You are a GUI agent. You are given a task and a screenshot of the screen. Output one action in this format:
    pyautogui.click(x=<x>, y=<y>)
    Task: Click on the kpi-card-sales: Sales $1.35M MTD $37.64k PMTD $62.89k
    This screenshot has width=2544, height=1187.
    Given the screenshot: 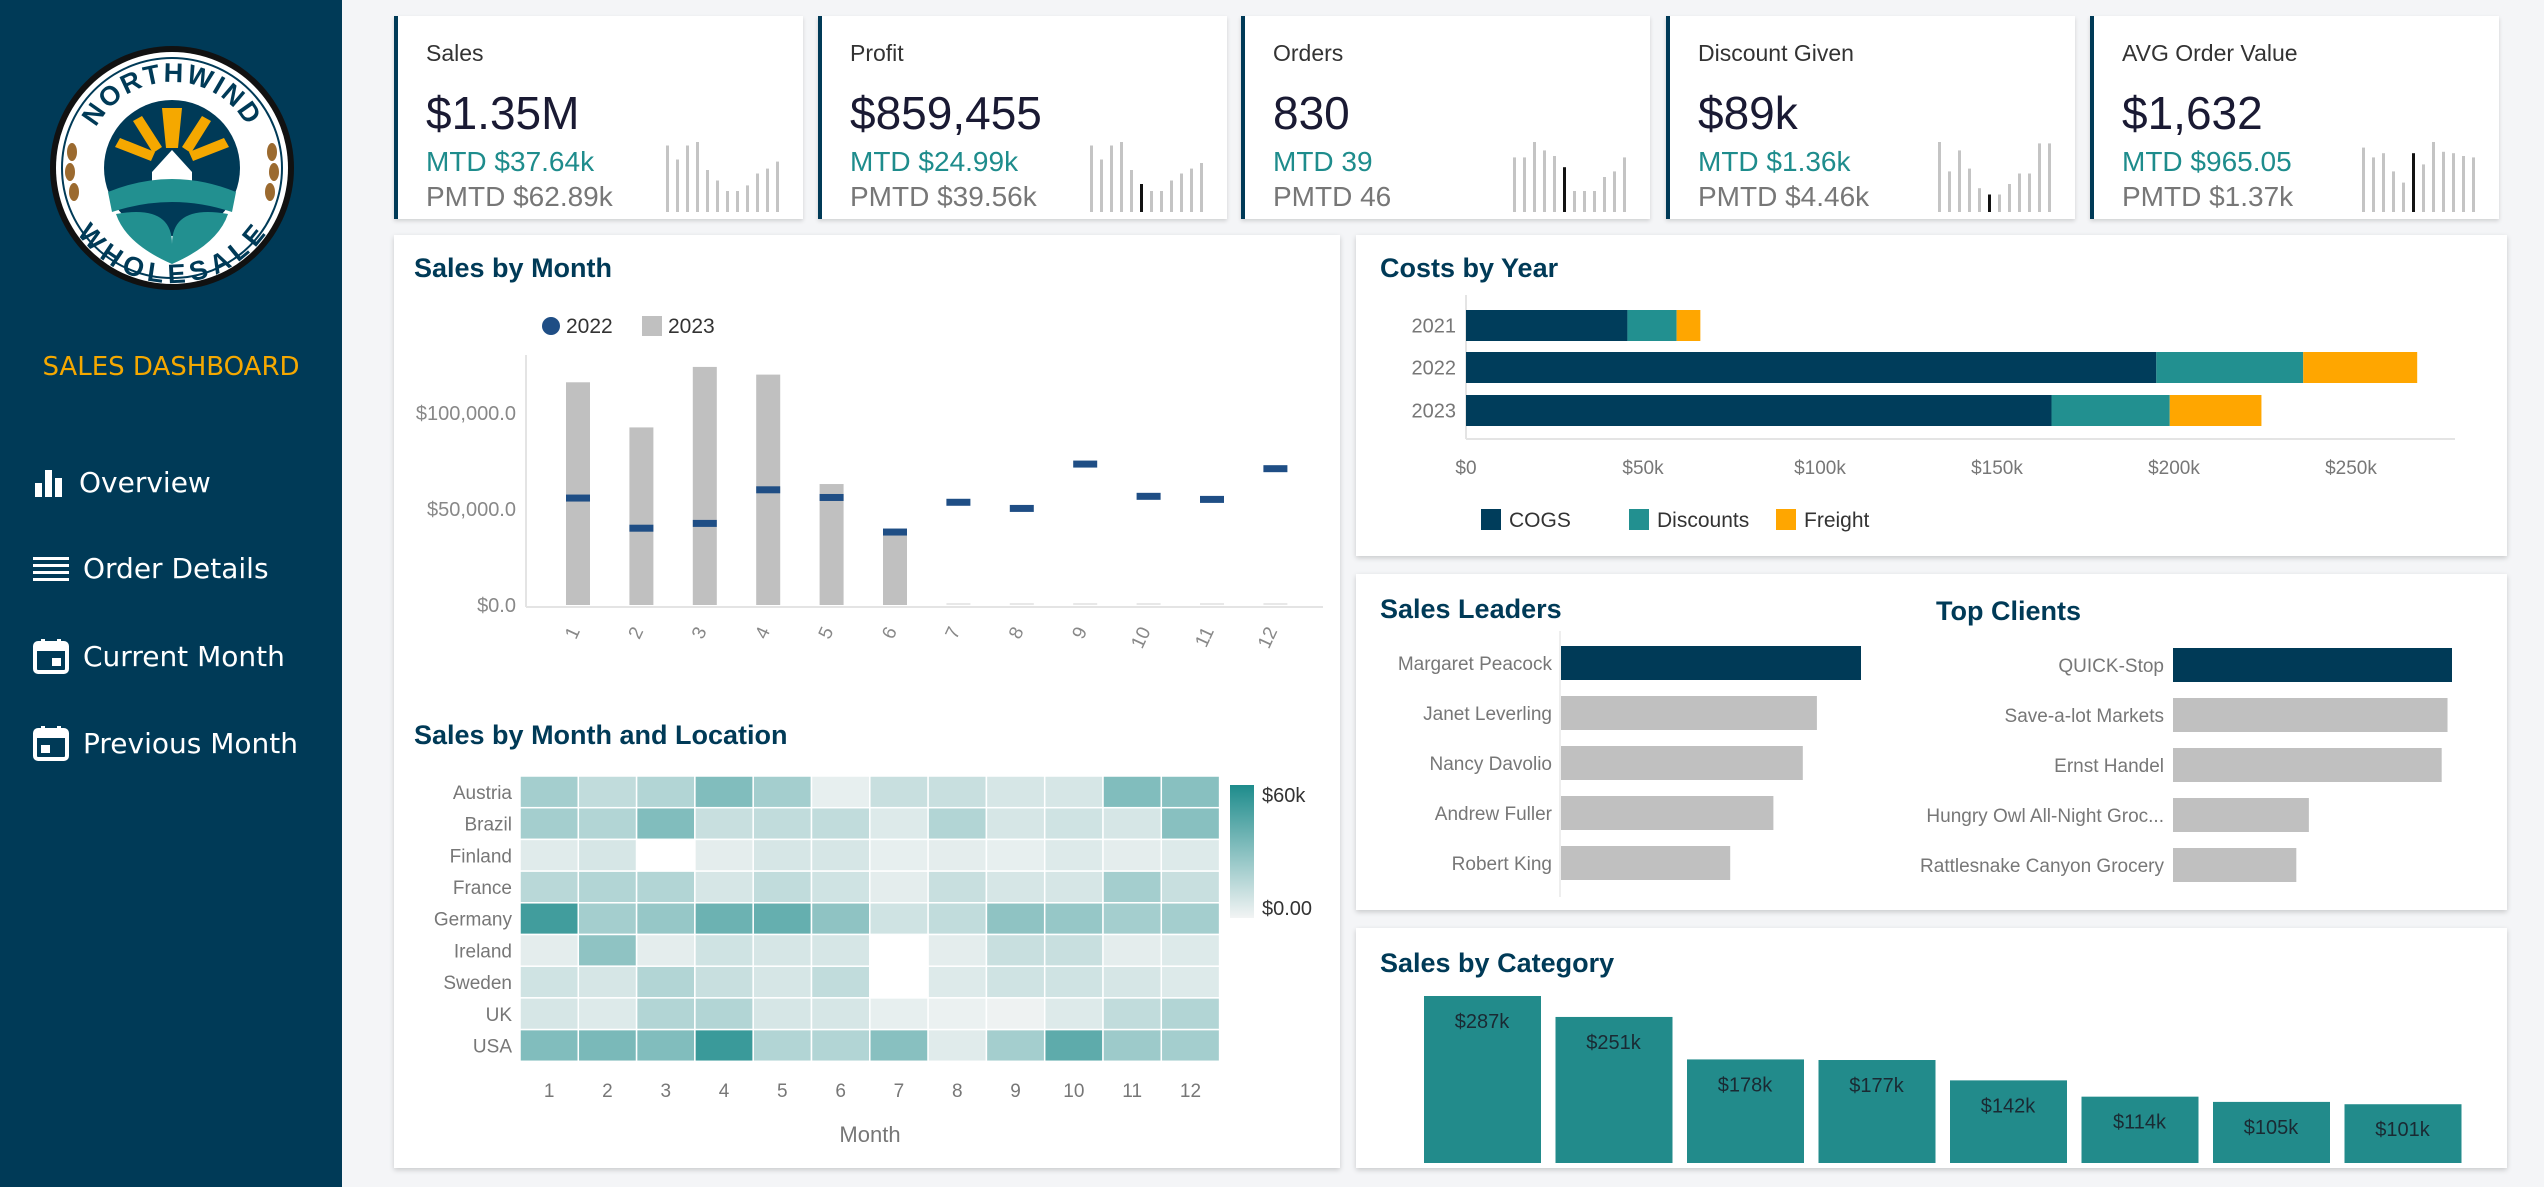 What is the action you would take?
    pyautogui.click(x=598, y=117)
    